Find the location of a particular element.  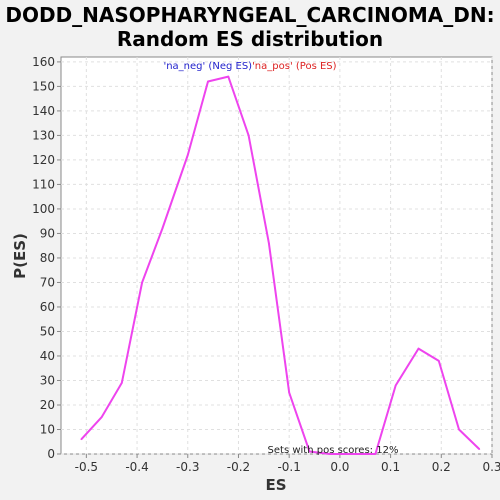

x-tick-label: -0.5 is located at coordinates (86, 467).